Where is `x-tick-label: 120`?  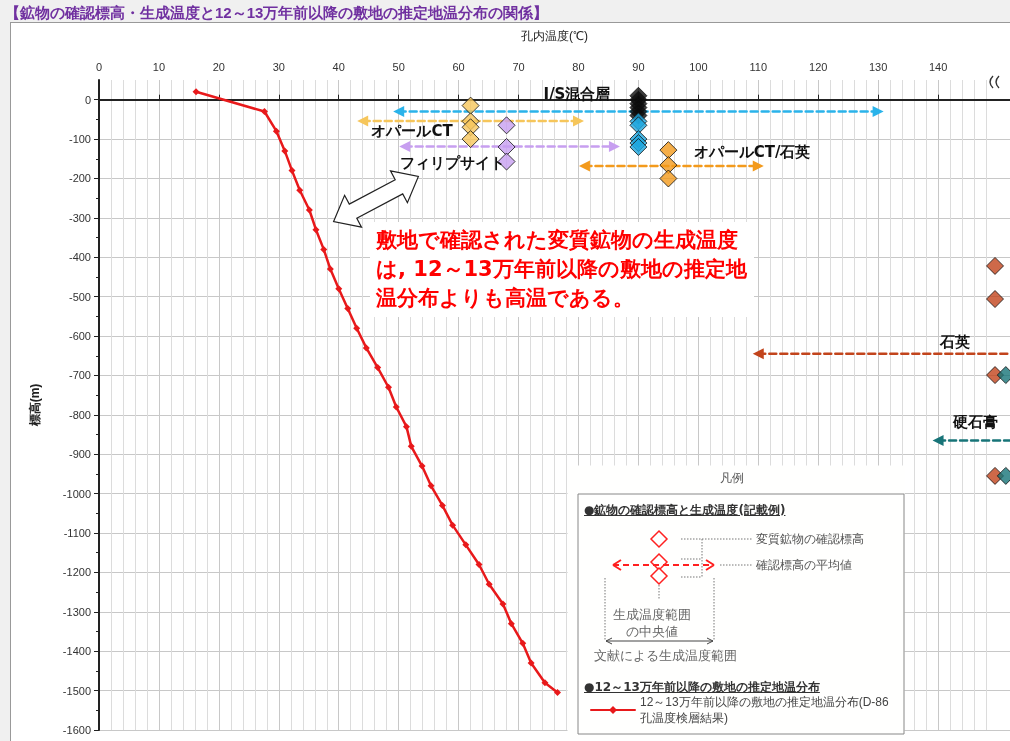 x-tick-label: 120 is located at coordinates (818, 66).